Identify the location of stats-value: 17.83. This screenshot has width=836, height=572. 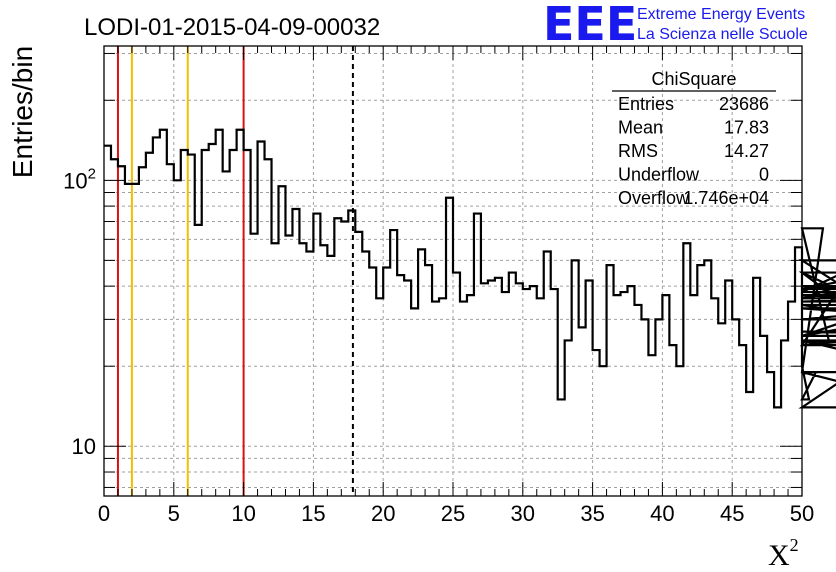
(746, 128).